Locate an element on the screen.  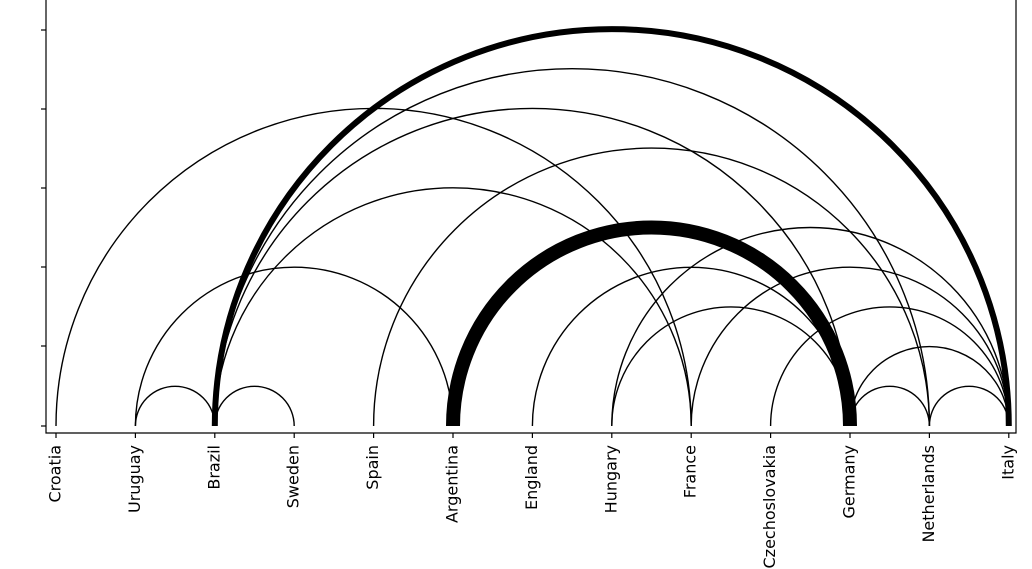
x-tick-label-uruguay: Uruguay is located at coordinates (134, 479).